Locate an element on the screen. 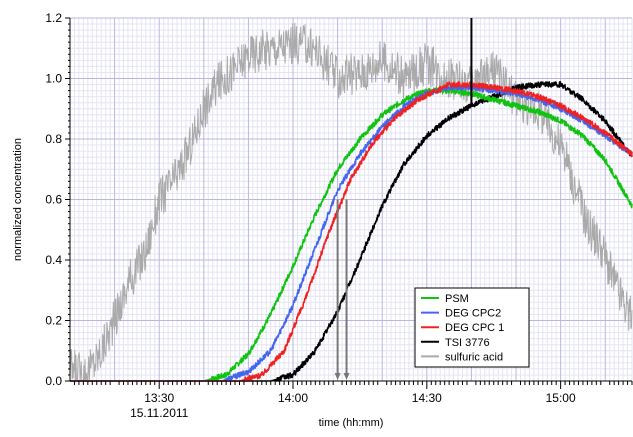  y-tick-label: 0.6 is located at coordinates (53, 200).